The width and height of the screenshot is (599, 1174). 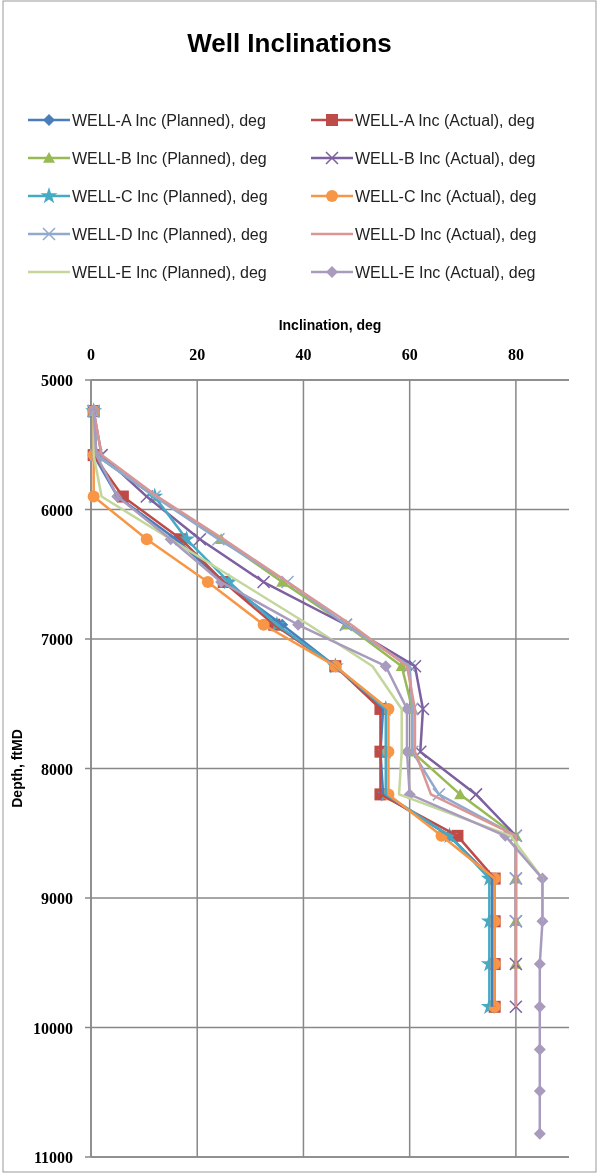 What do you see at coordinates (169, 120) in the screenshot?
I see `legend-label: WELL-A Inc (Planned), deg` at bounding box center [169, 120].